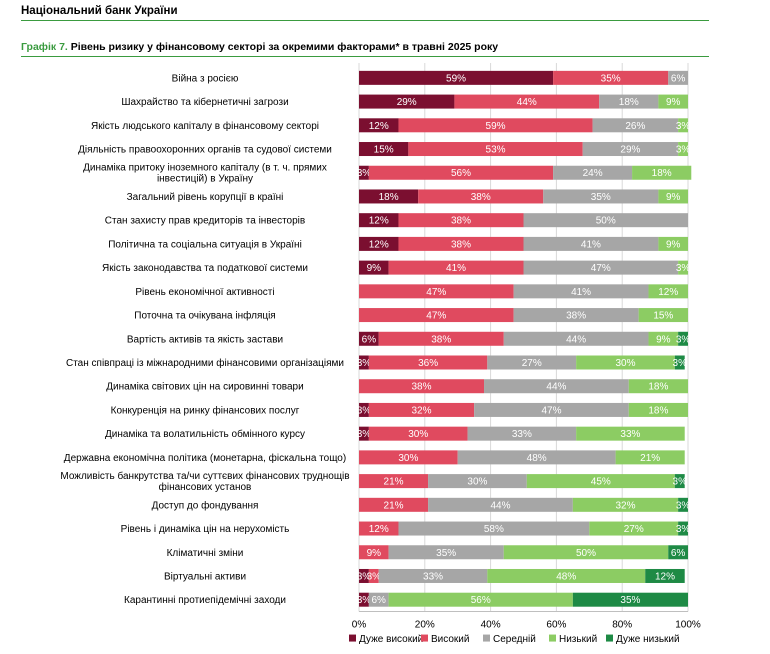  I want to click on legend-swatch-low, so click(552, 638).